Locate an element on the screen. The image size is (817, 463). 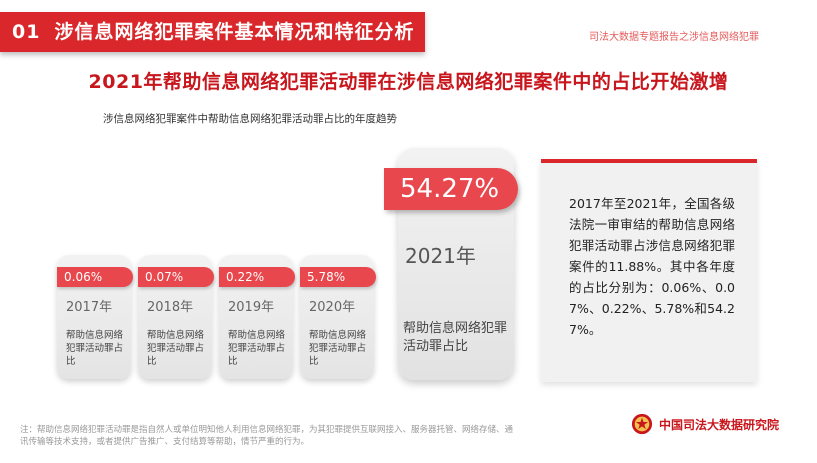
year-card-2017: 0.06% 2017年 帮助信息网络犯罪活动罪占比 is located at coordinates (95, 317).